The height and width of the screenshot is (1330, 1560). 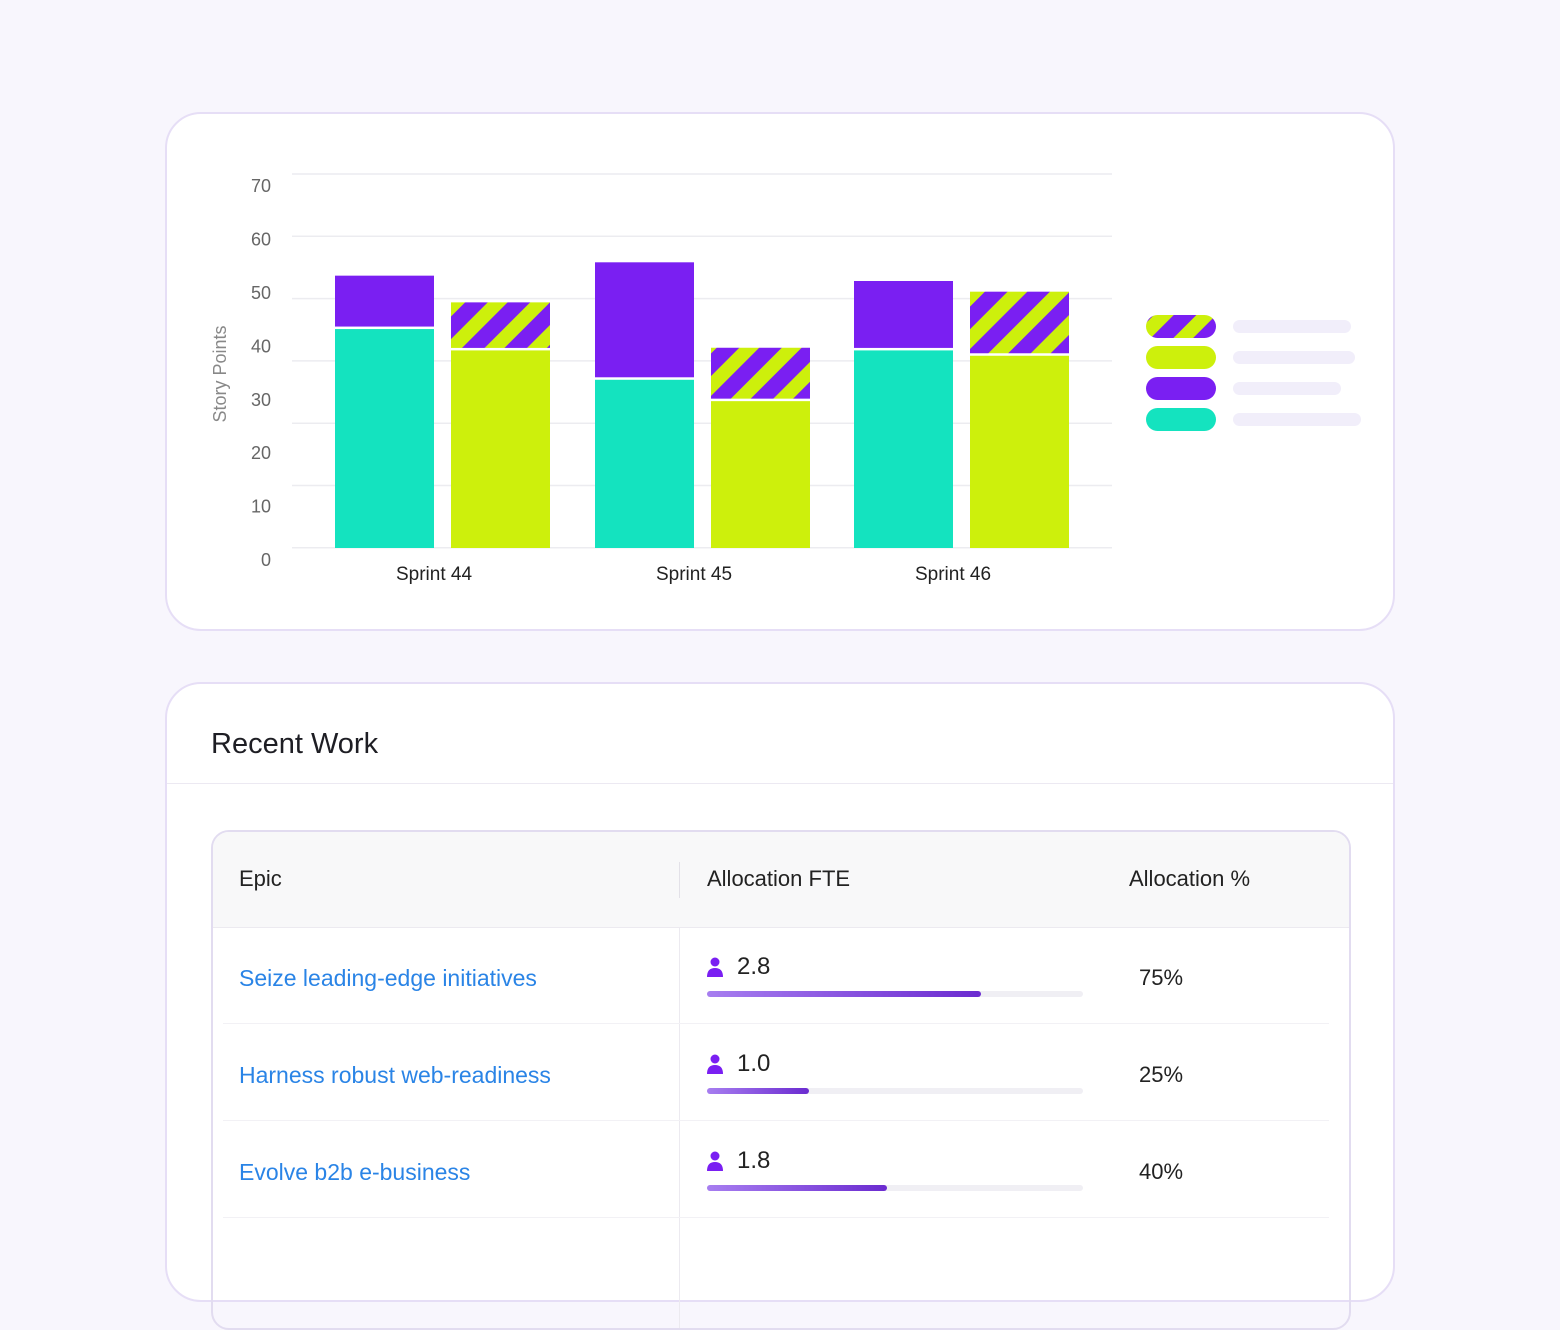 I want to click on y-tick-label: 20, so click(x=261, y=453).